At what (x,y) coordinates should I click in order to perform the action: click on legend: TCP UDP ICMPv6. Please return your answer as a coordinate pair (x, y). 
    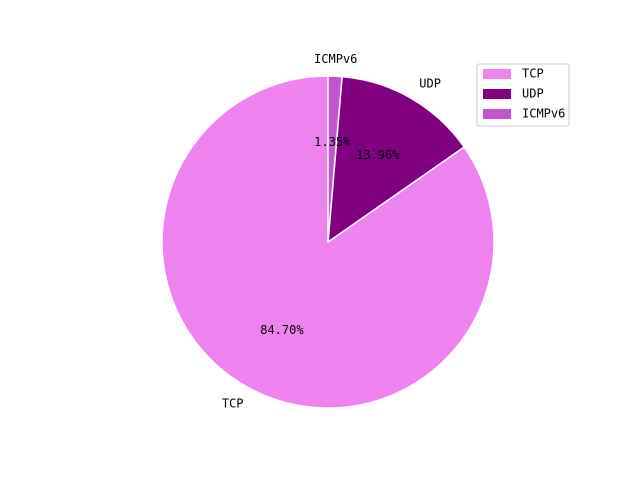
    Looking at the image, I should click on (523, 95).